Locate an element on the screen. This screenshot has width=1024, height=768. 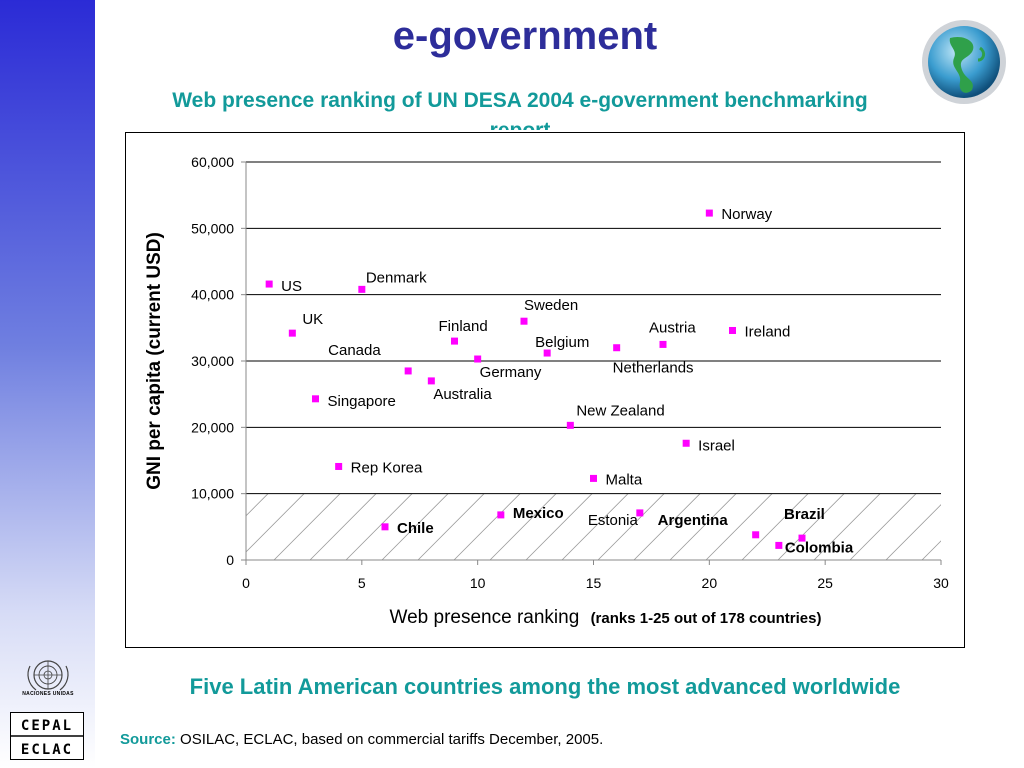
data-label: Netherlands is located at coordinates (653, 368).